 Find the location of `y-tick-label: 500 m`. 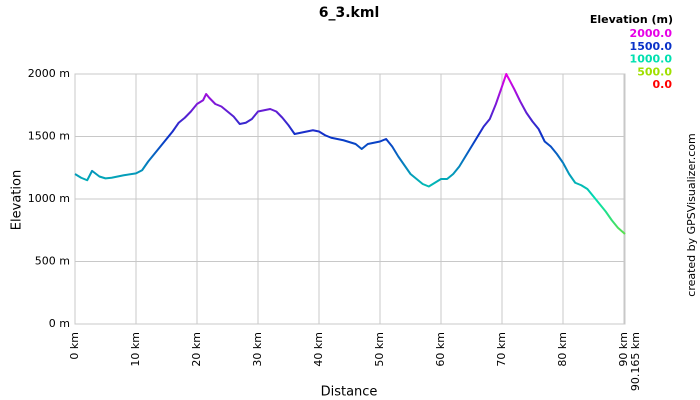

y-tick-label: 500 m is located at coordinates (52, 261).